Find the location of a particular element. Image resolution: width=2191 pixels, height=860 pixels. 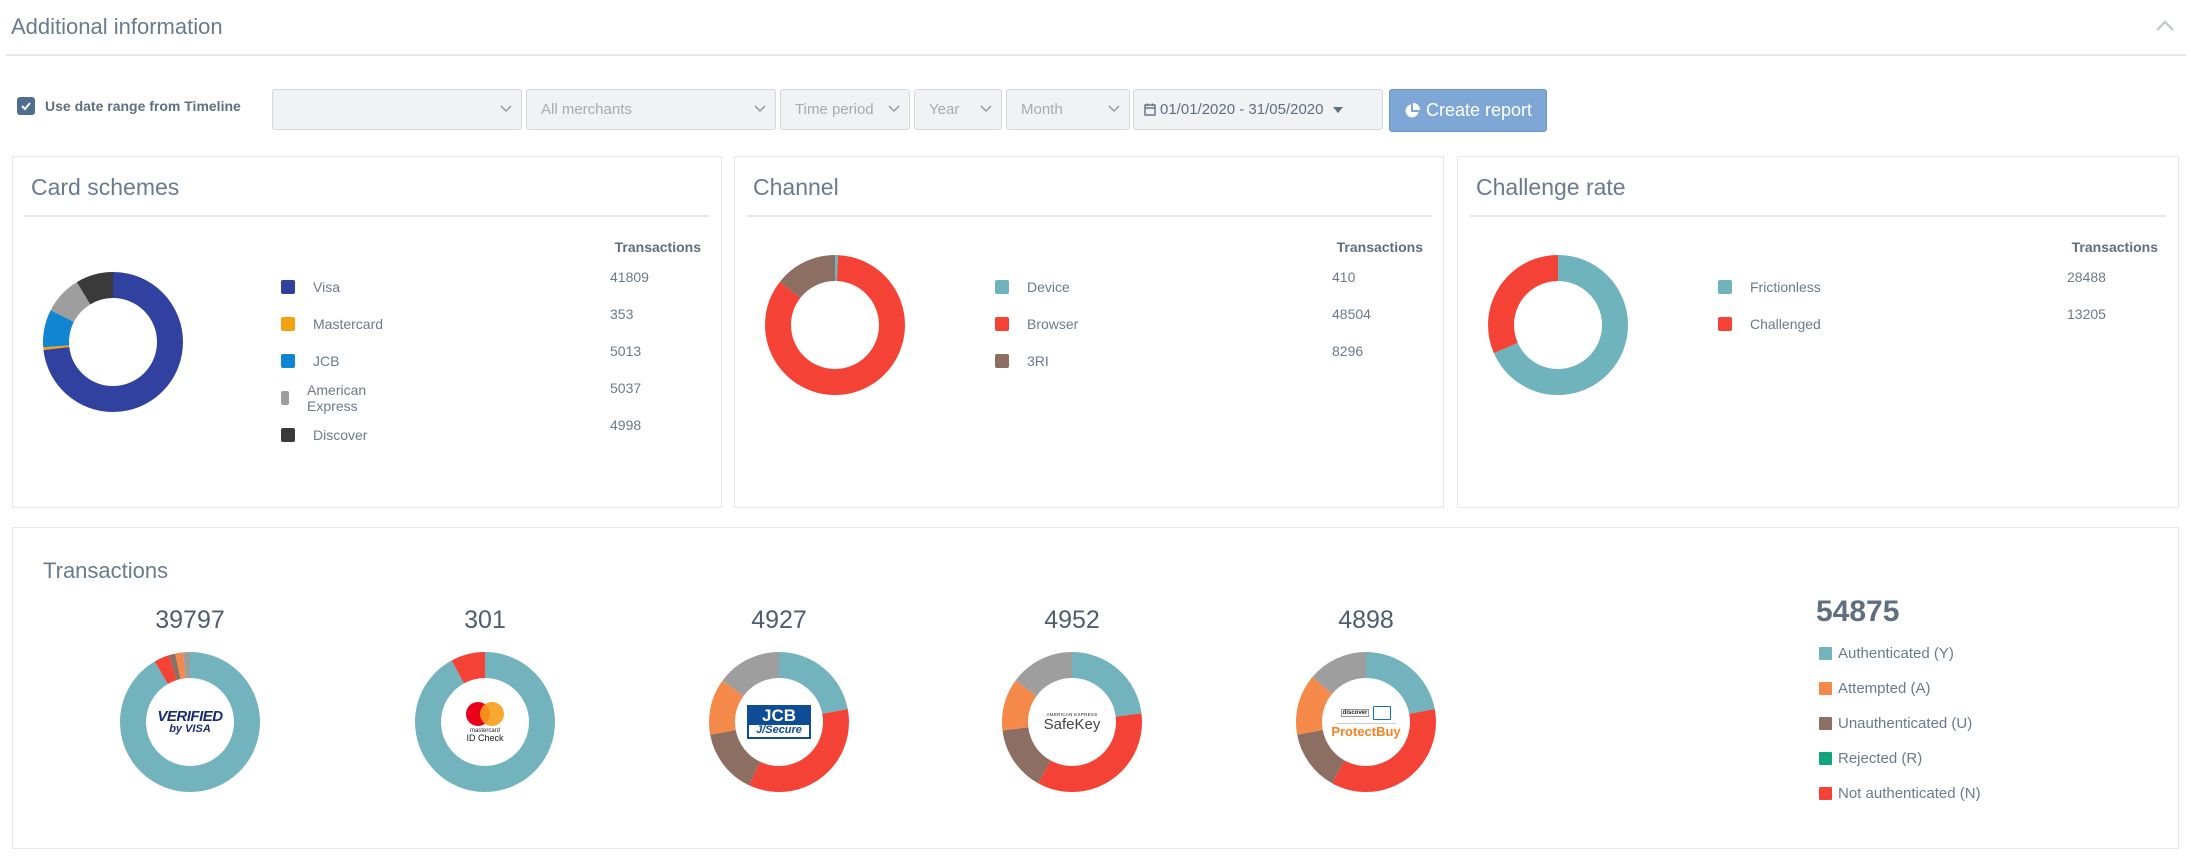

time-period-select: Time period is located at coordinates (845, 109).